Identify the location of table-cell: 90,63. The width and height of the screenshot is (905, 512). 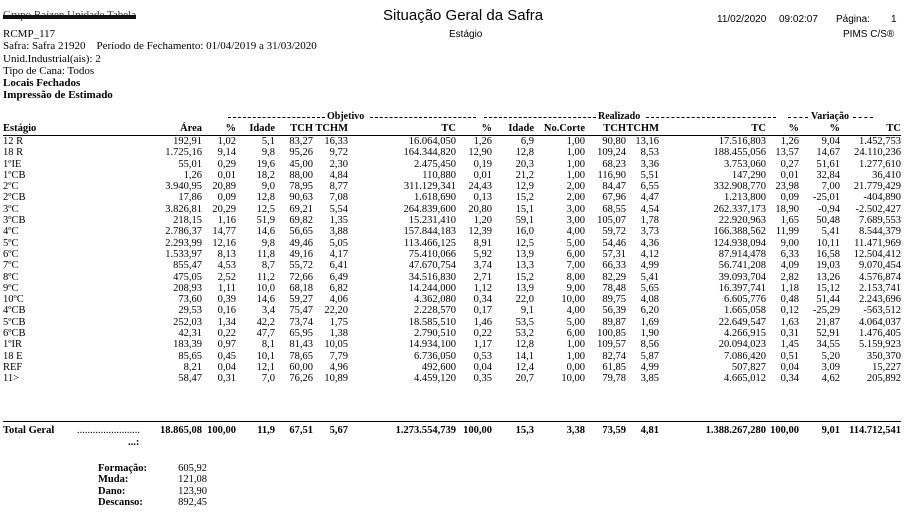
(301, 198).